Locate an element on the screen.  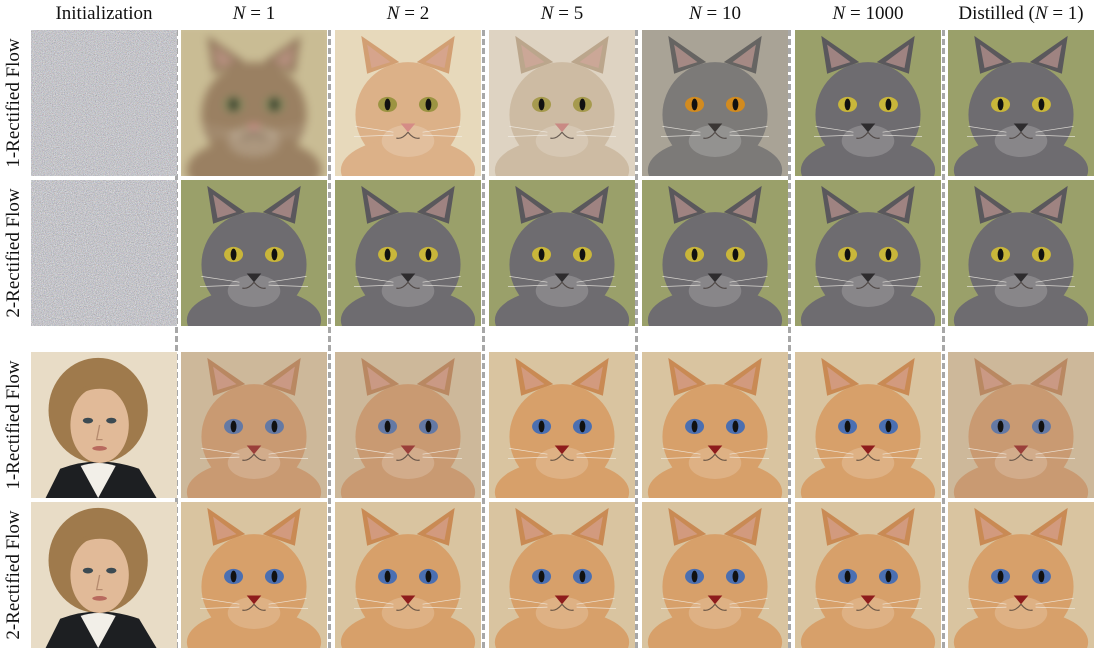
image-cat-orange-graphic is located at coordinates (408, 103).